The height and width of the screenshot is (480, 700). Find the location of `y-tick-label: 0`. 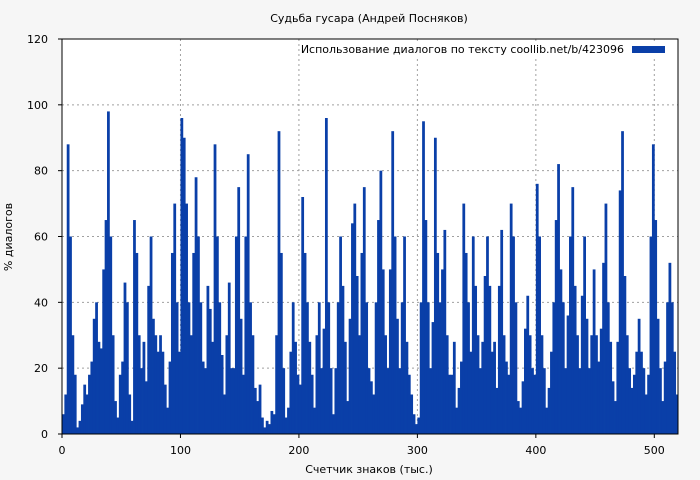

y-tick-label: 0 is located at coordinates (44, 434).